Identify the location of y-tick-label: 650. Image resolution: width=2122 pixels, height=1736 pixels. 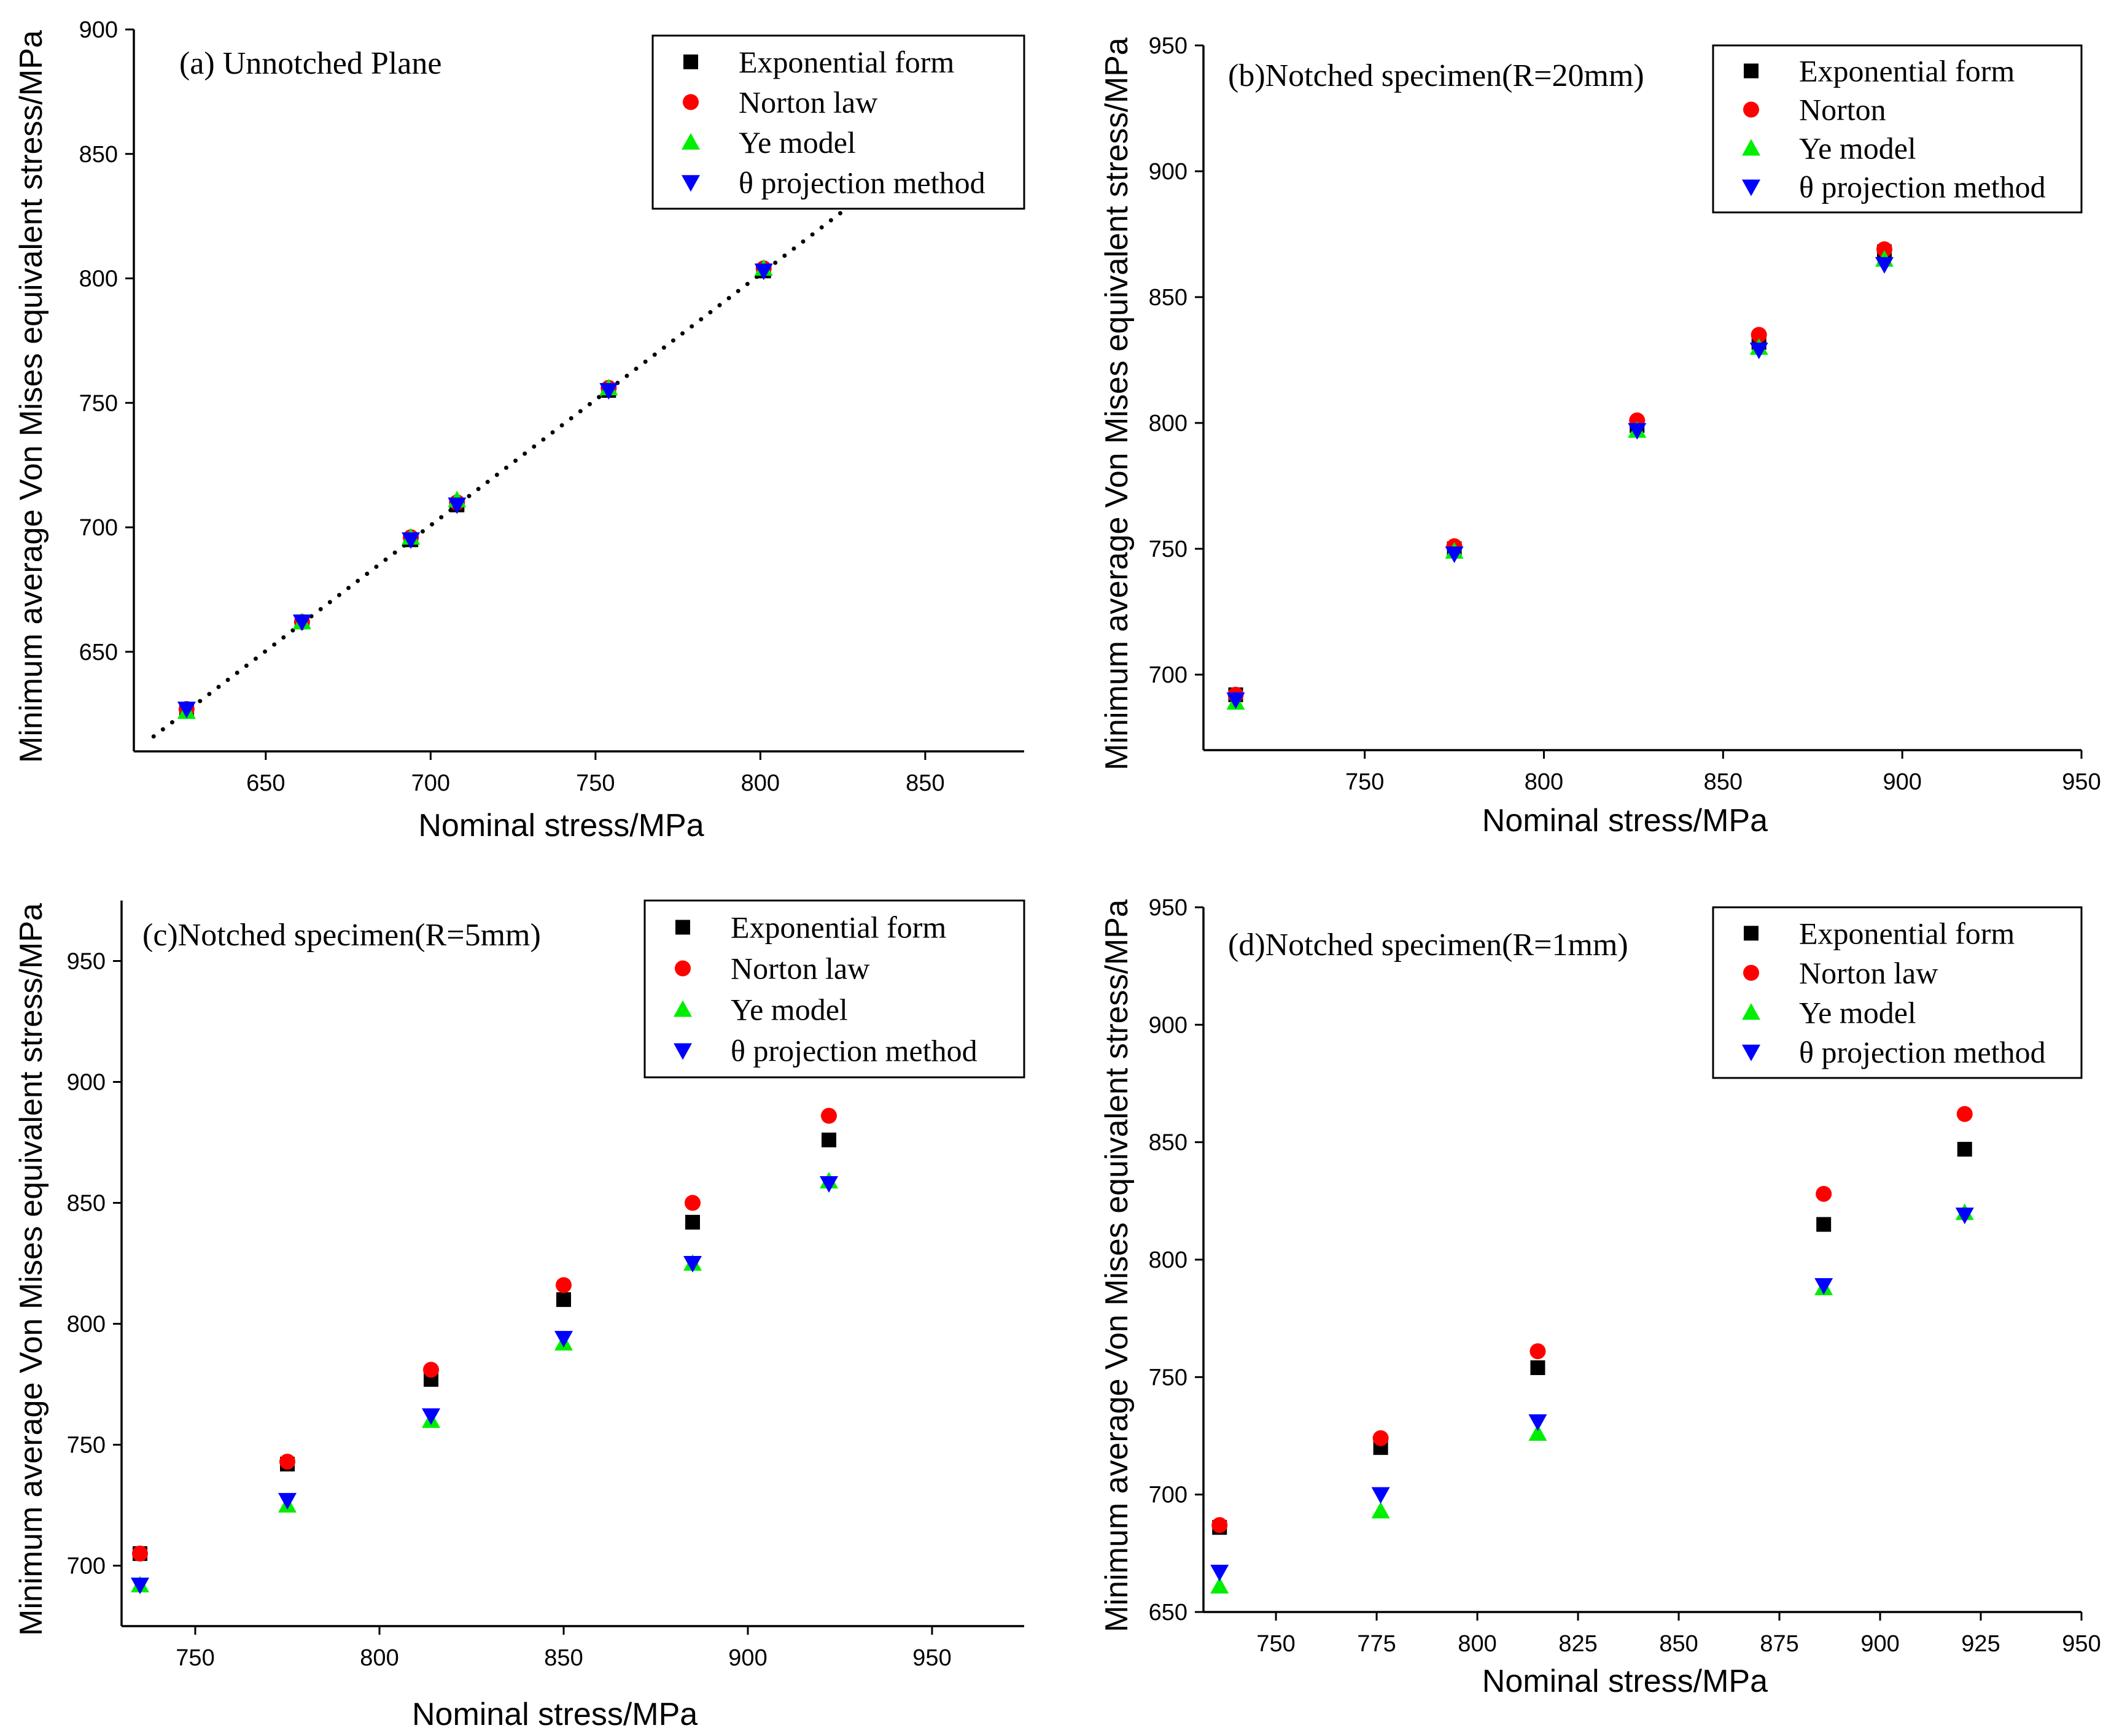
(98, 652).